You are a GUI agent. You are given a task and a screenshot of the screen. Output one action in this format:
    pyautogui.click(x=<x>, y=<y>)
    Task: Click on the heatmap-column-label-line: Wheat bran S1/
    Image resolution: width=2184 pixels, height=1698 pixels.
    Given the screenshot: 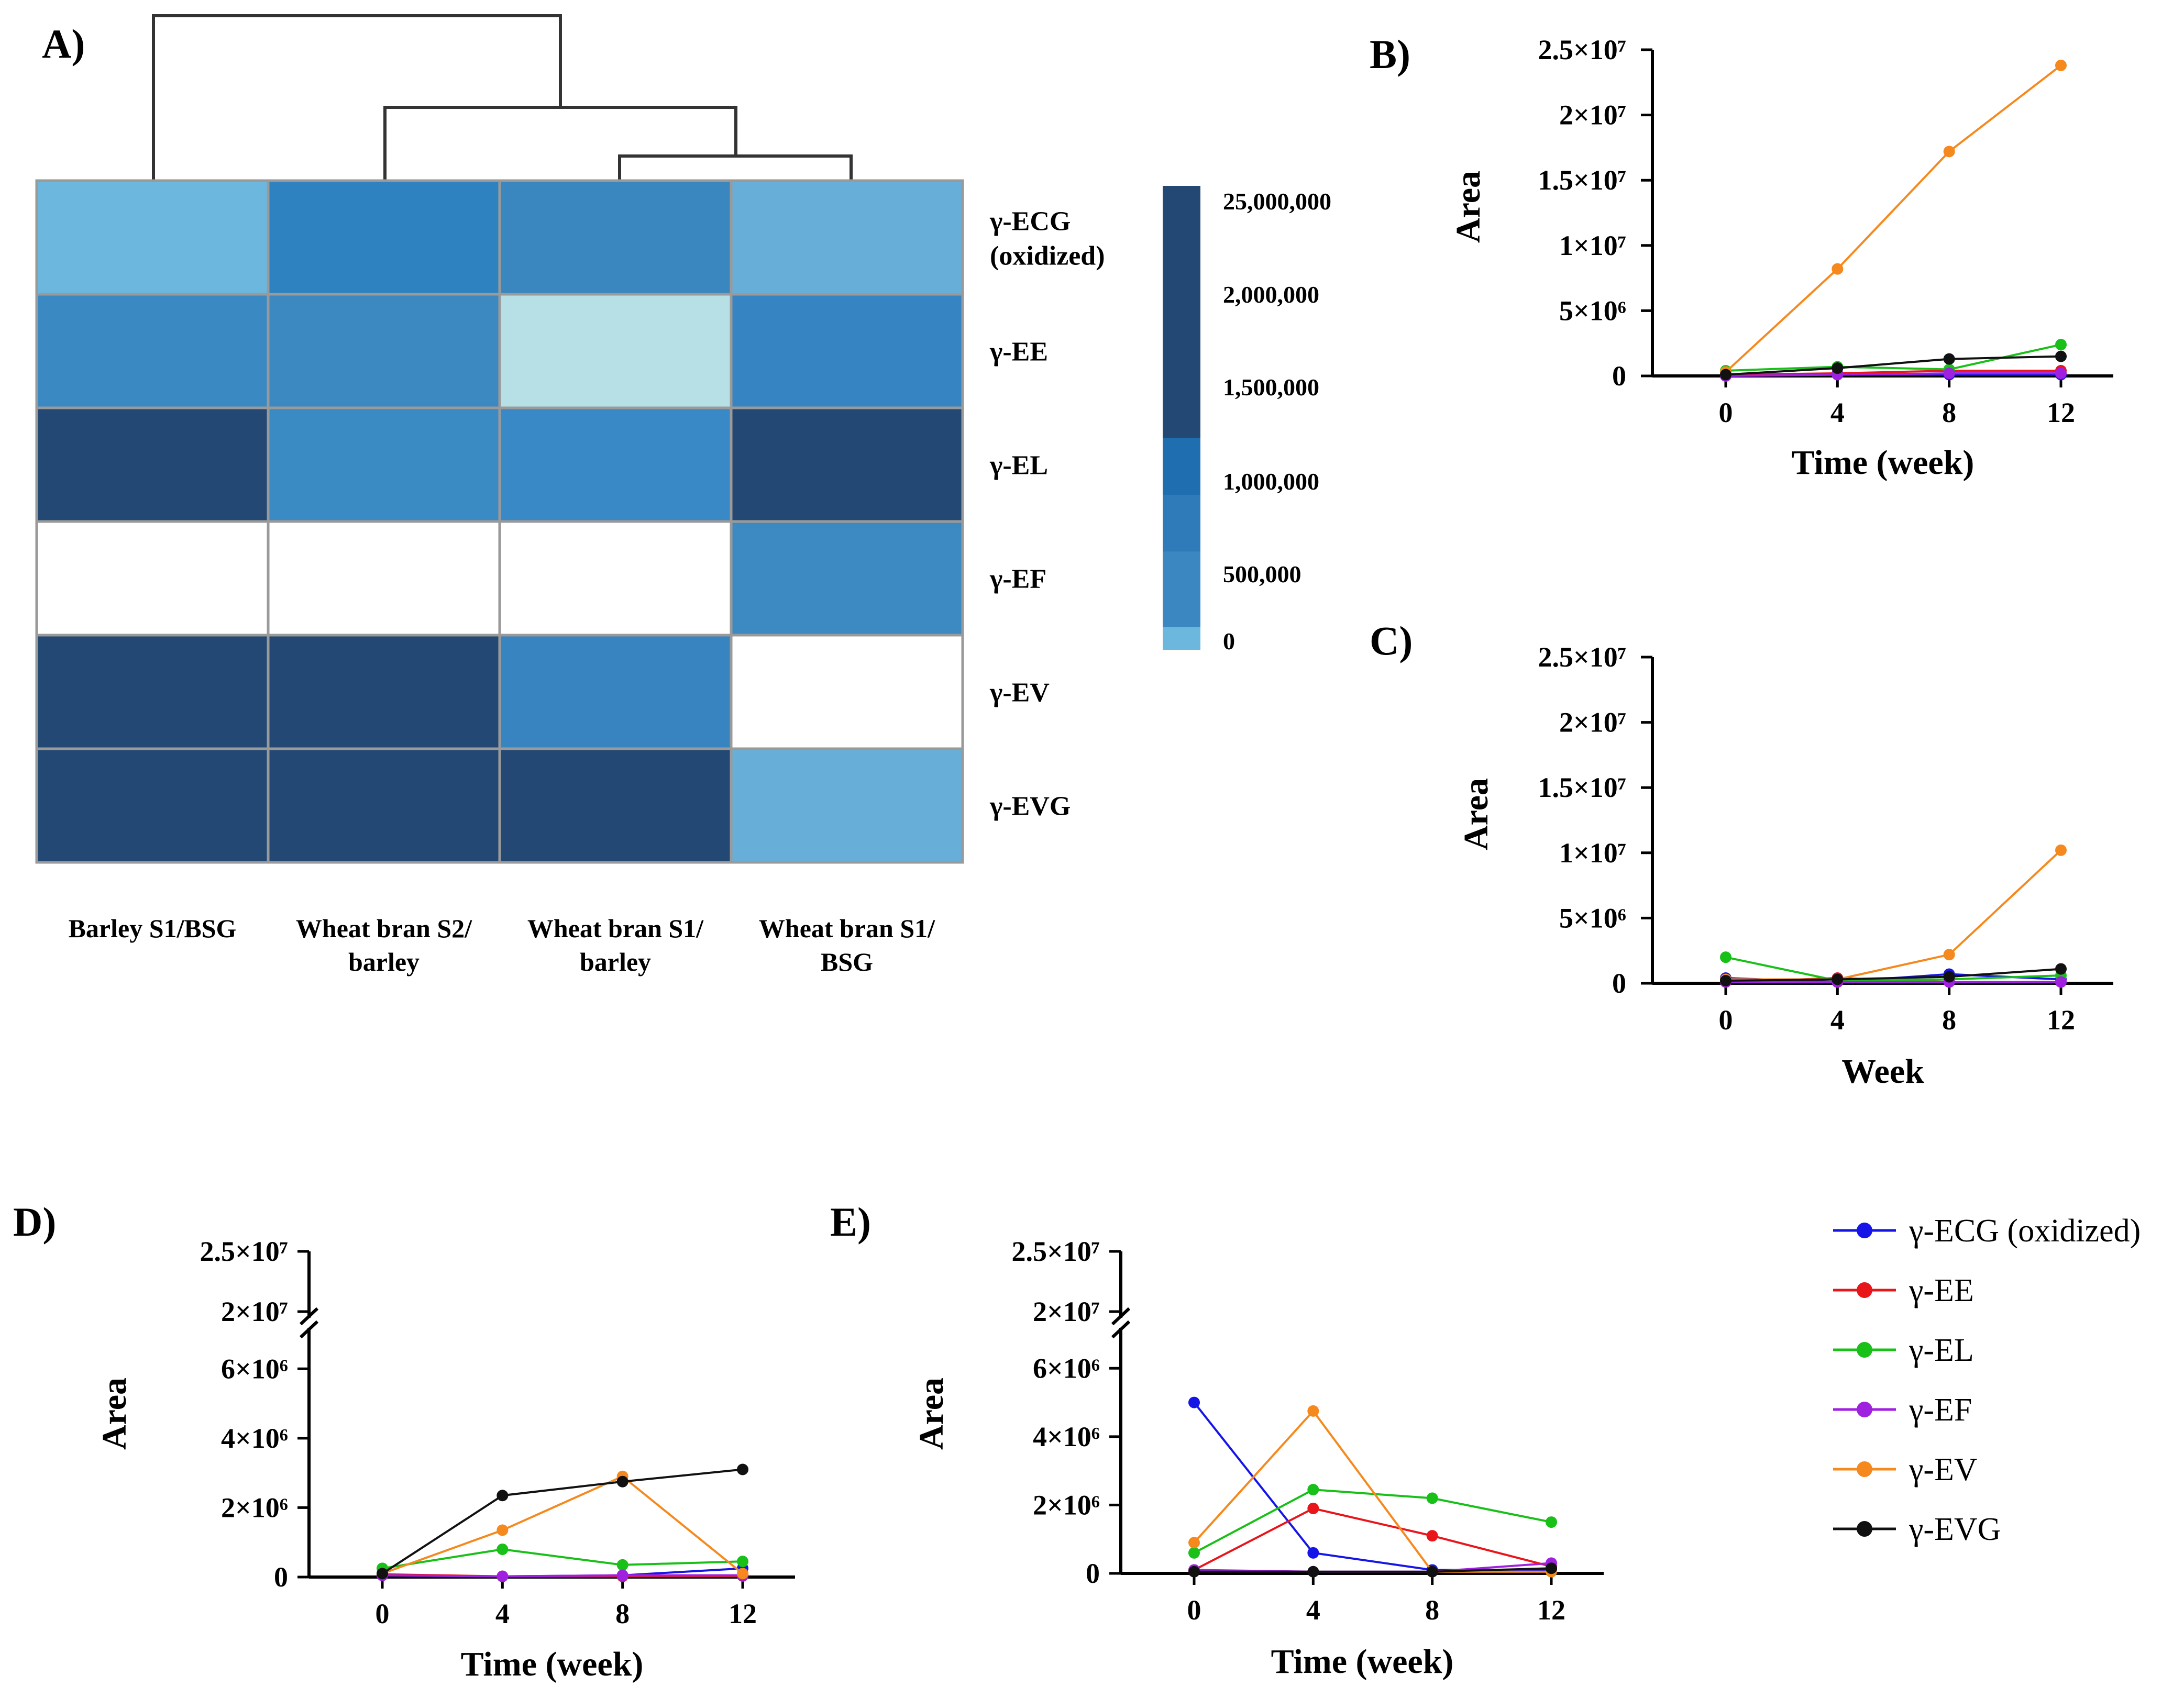 What is the action you would take?
    pyautogui.click(x=616, y=929)
    